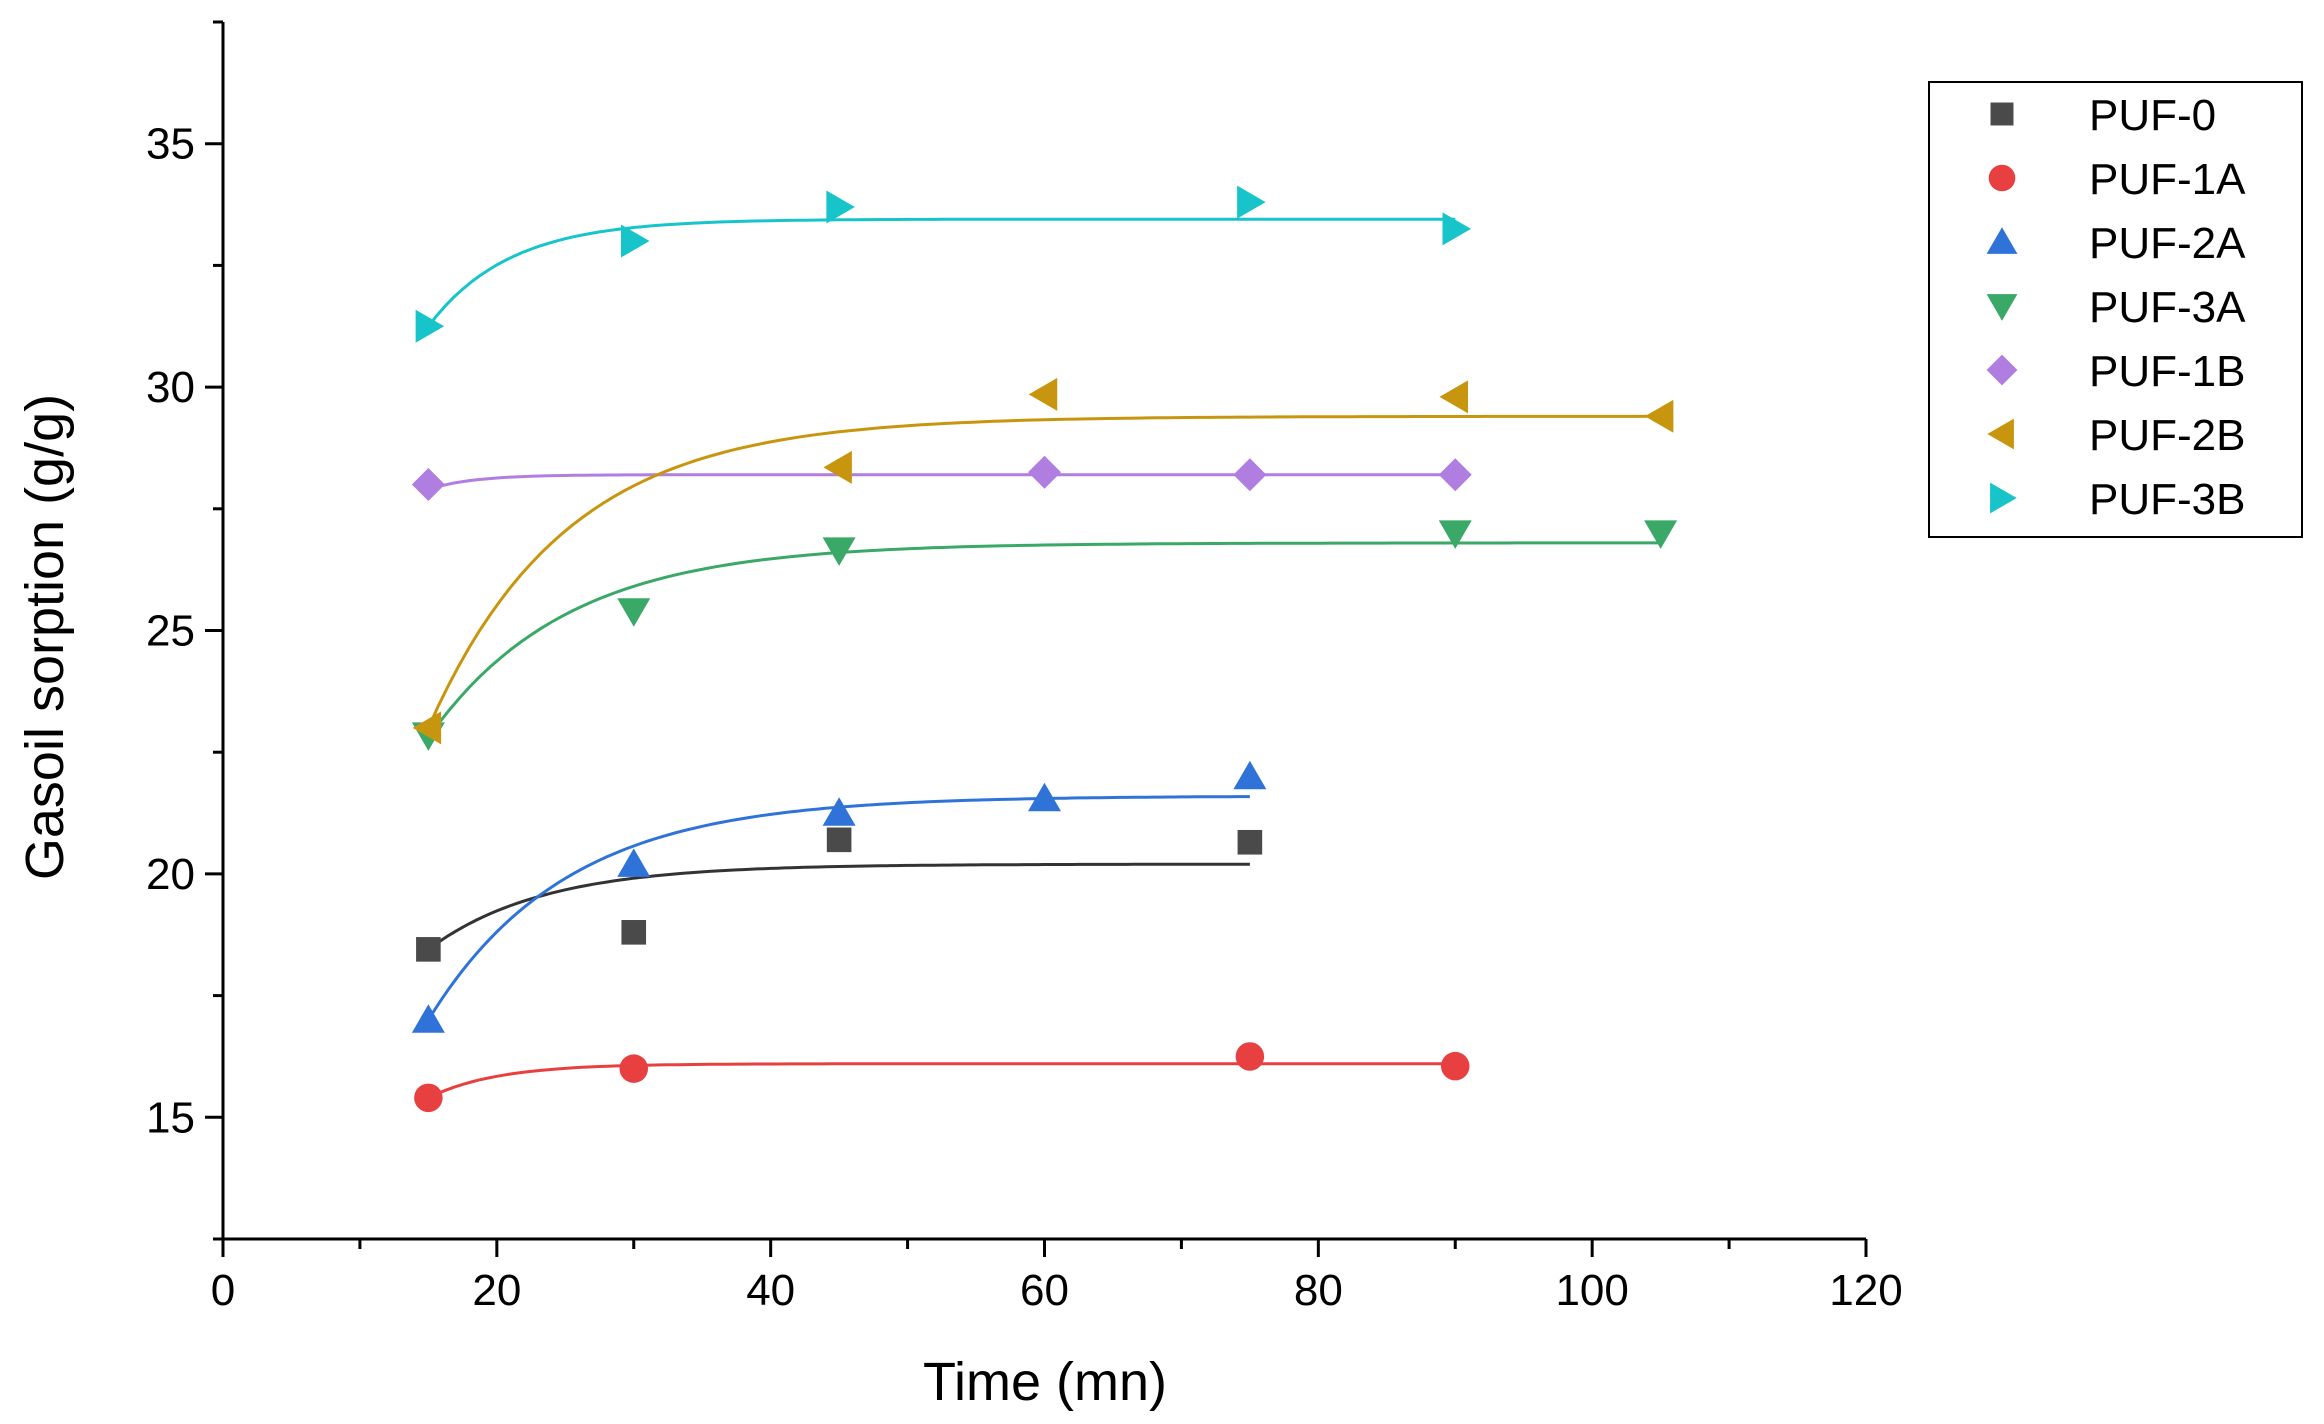 The width and height of the screenshot is (2324, 1424). What do you see at coordinates (170, 144) in the screenshot?
I see `y-tick-label: 35` at bounding box center [170, 144].